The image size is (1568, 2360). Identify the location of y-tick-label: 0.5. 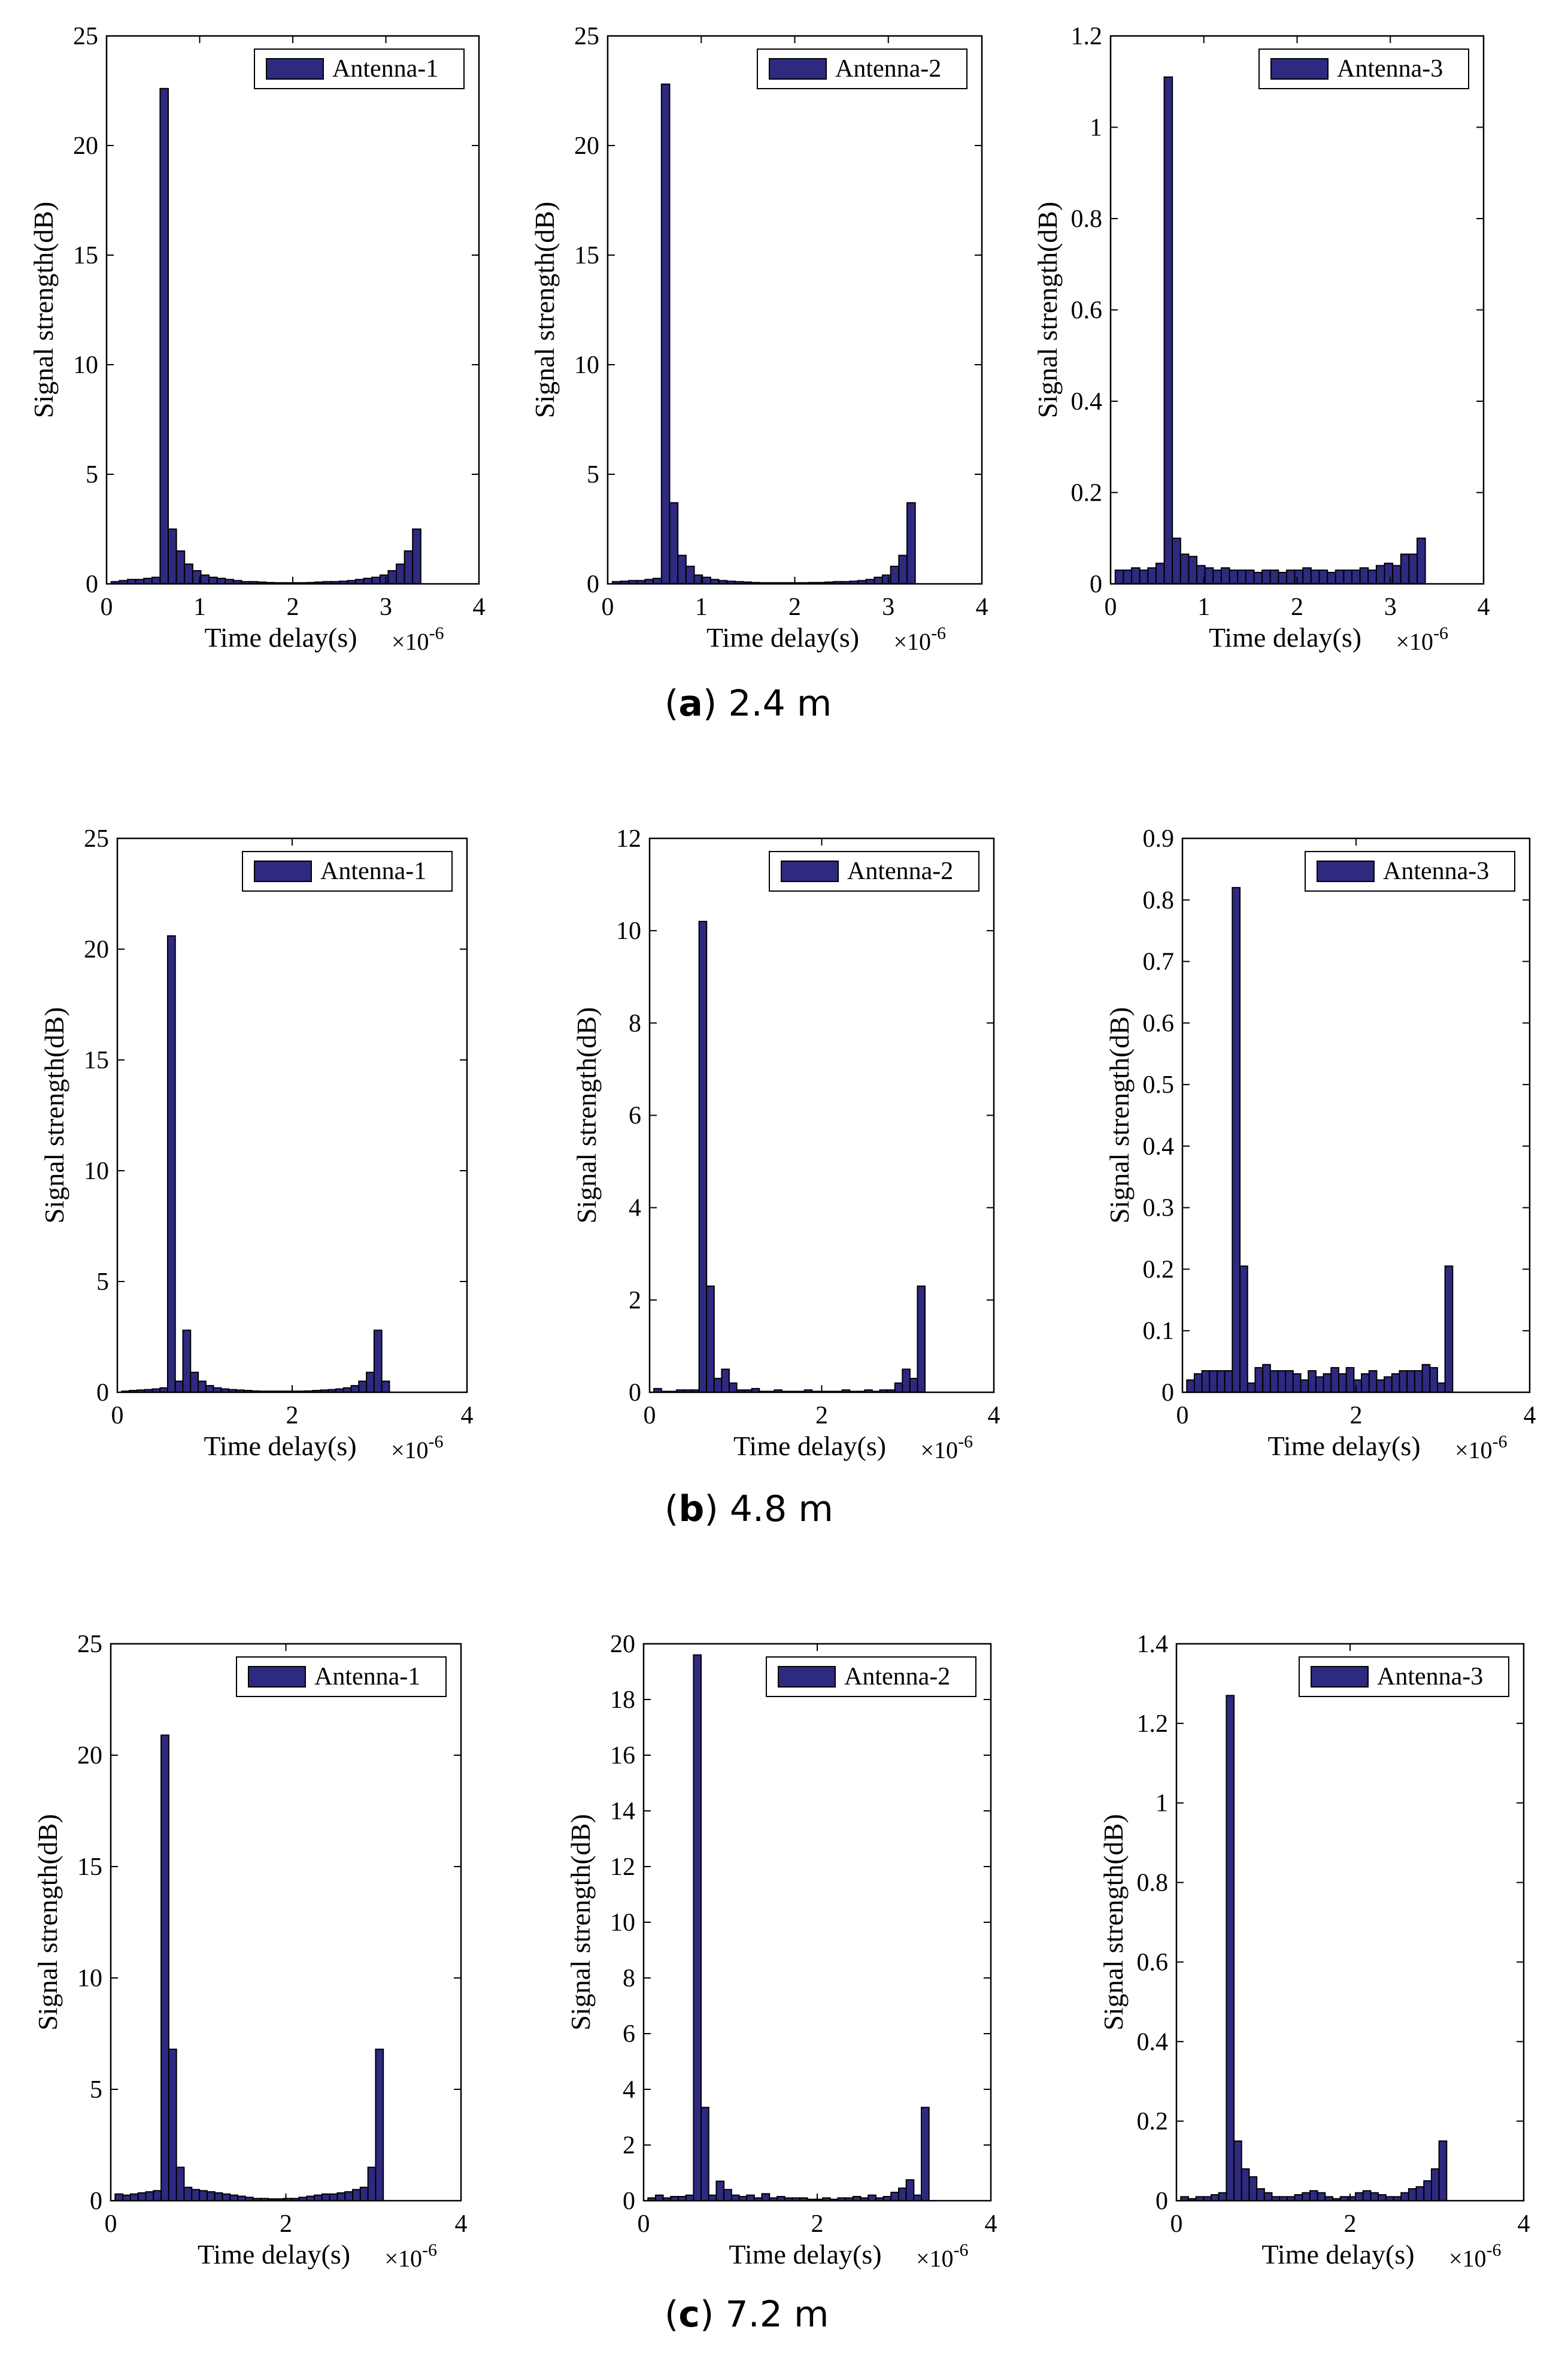
(1159, 1085).